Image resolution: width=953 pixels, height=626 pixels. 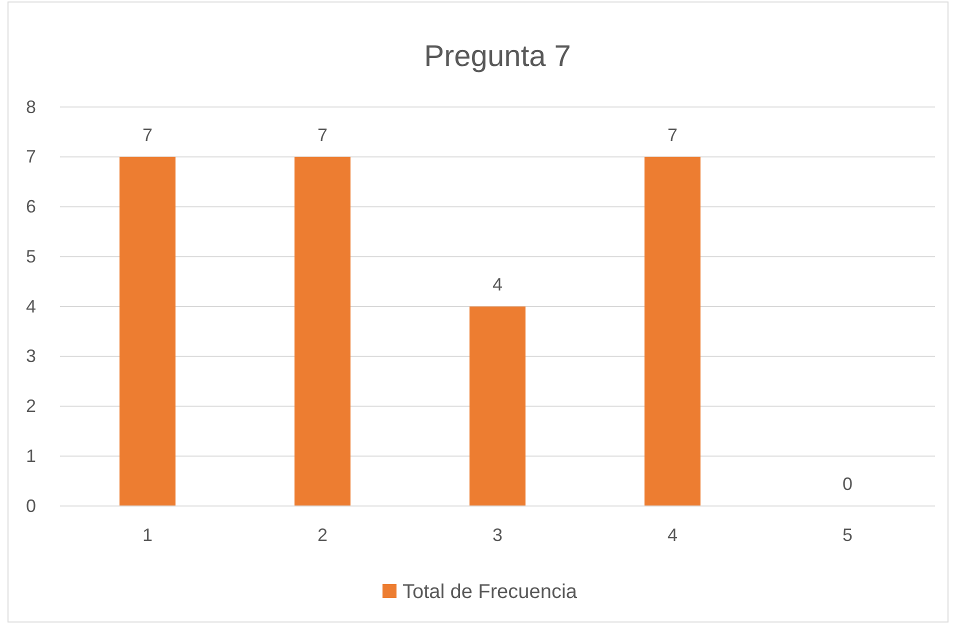 I want to click on y-tick-label: 5, so click(x=31, y=256).